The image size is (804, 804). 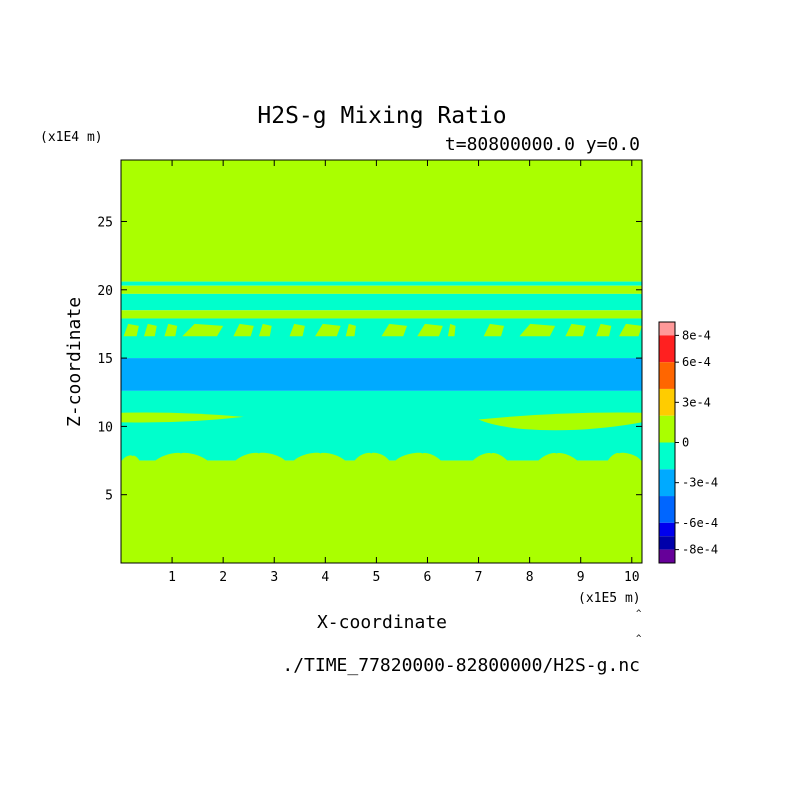 I want to click on x-unit-label: (x1E5 m), so click(x=609, y=598).